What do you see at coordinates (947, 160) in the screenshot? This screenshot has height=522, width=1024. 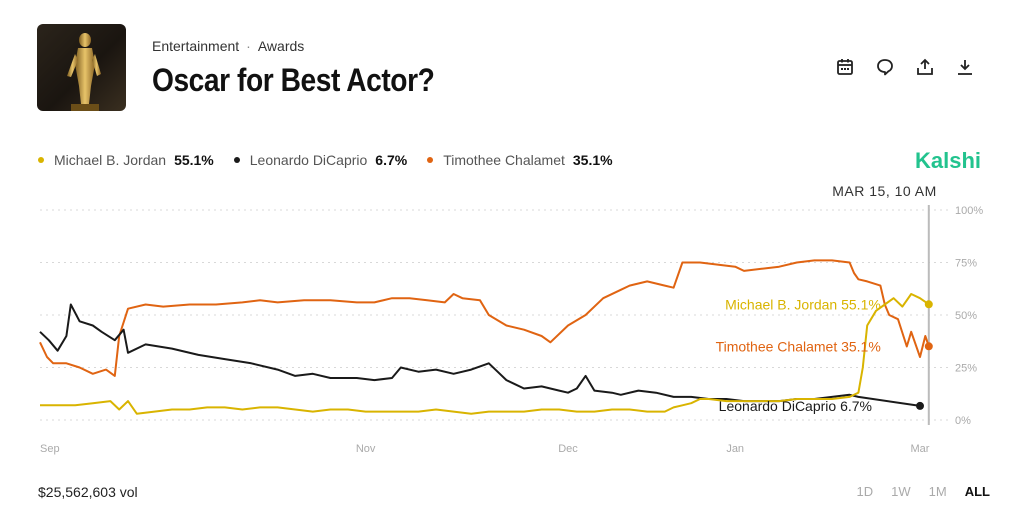 I see `brand-logo: Kalshi` at bounding box center [947, 160].